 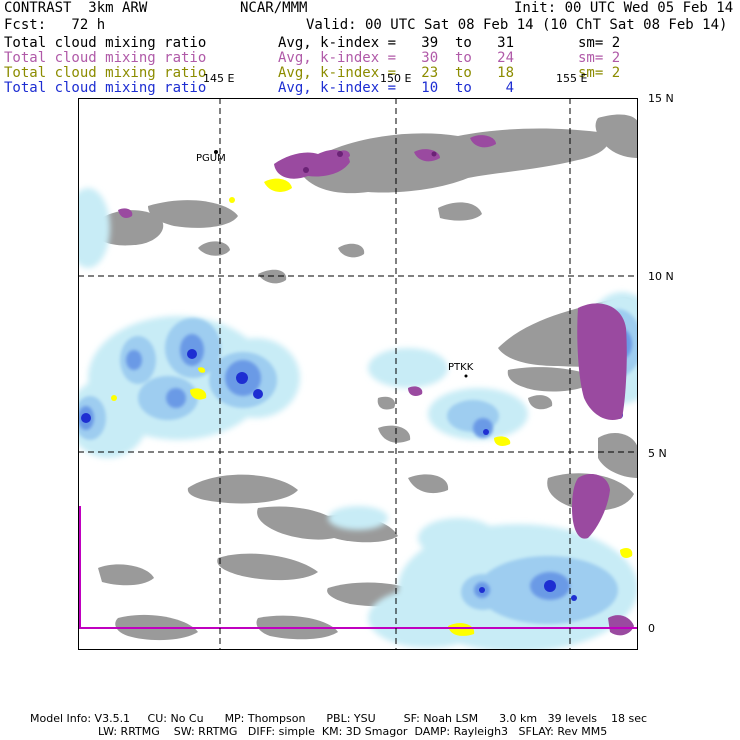 I want to click on field-3-range: Avg, k-index = 23 to 18, so click(x=396, y=73).